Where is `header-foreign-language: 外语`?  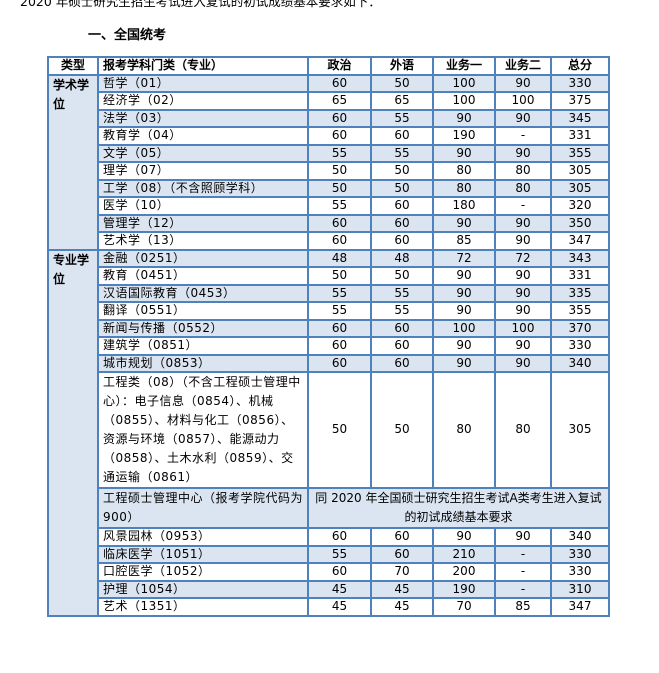
header-foreign-language: 外语 is located at coordinates (402, 66).